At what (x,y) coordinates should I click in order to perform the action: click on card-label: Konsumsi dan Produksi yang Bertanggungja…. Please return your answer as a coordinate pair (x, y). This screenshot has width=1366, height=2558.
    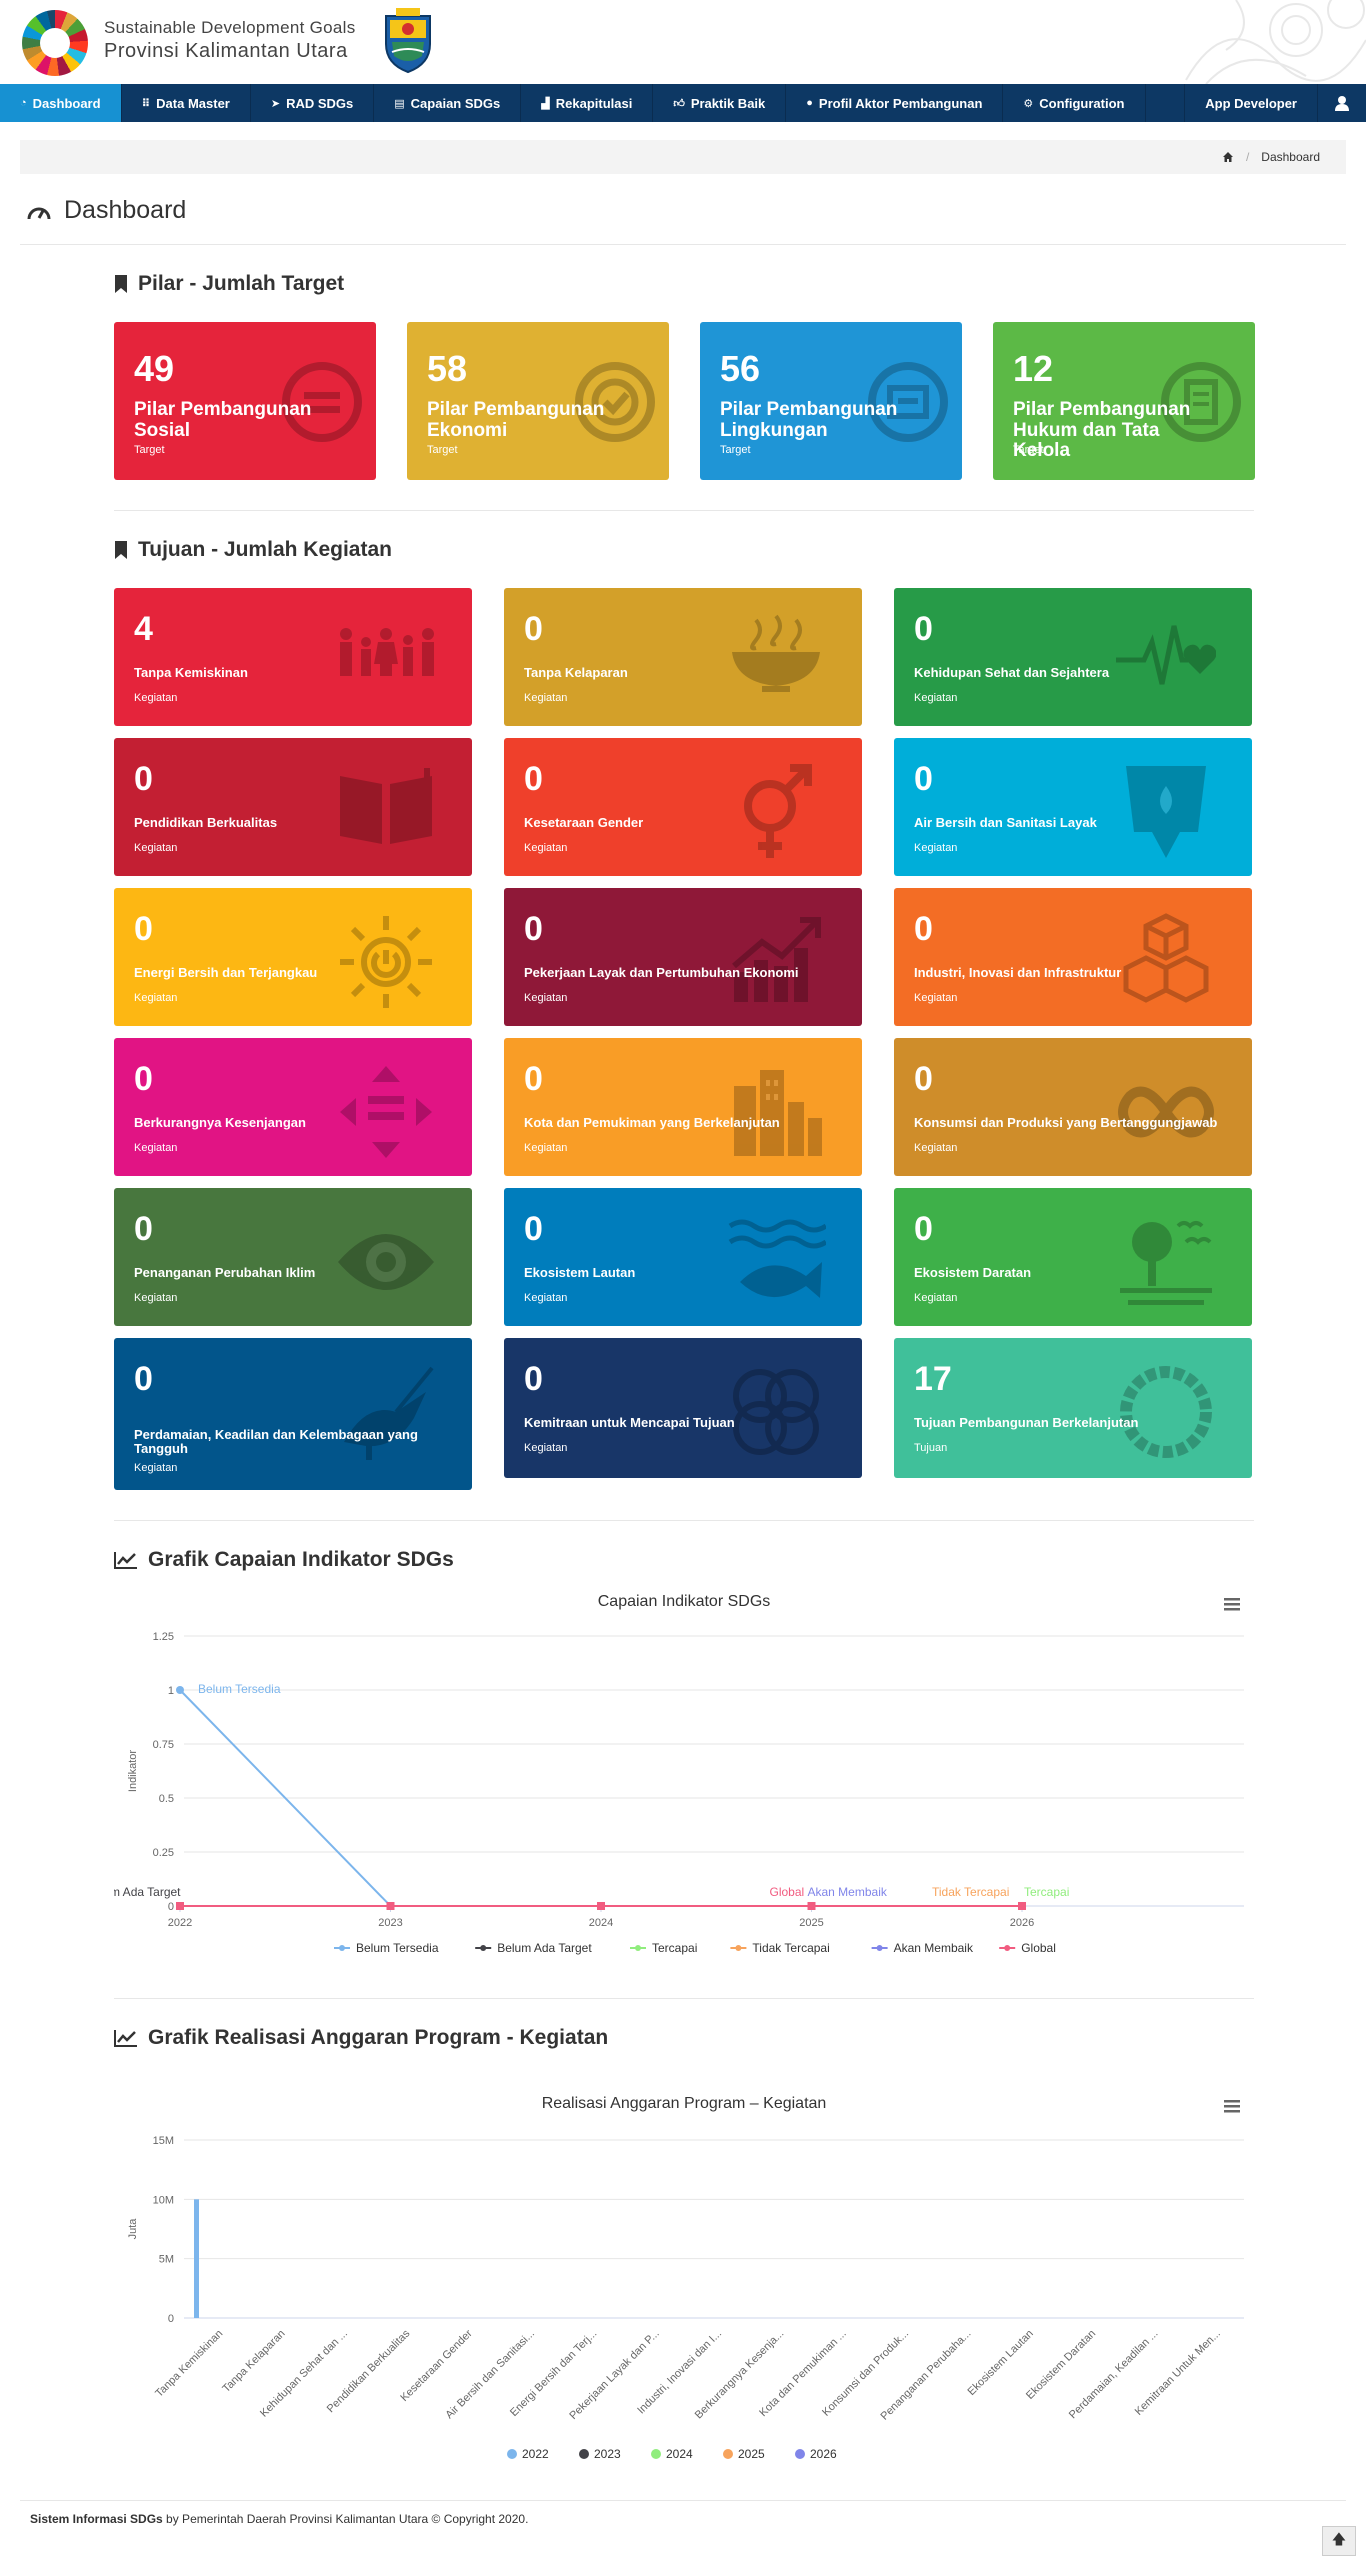
    Looking at the image, I should click on (1066, 1122).